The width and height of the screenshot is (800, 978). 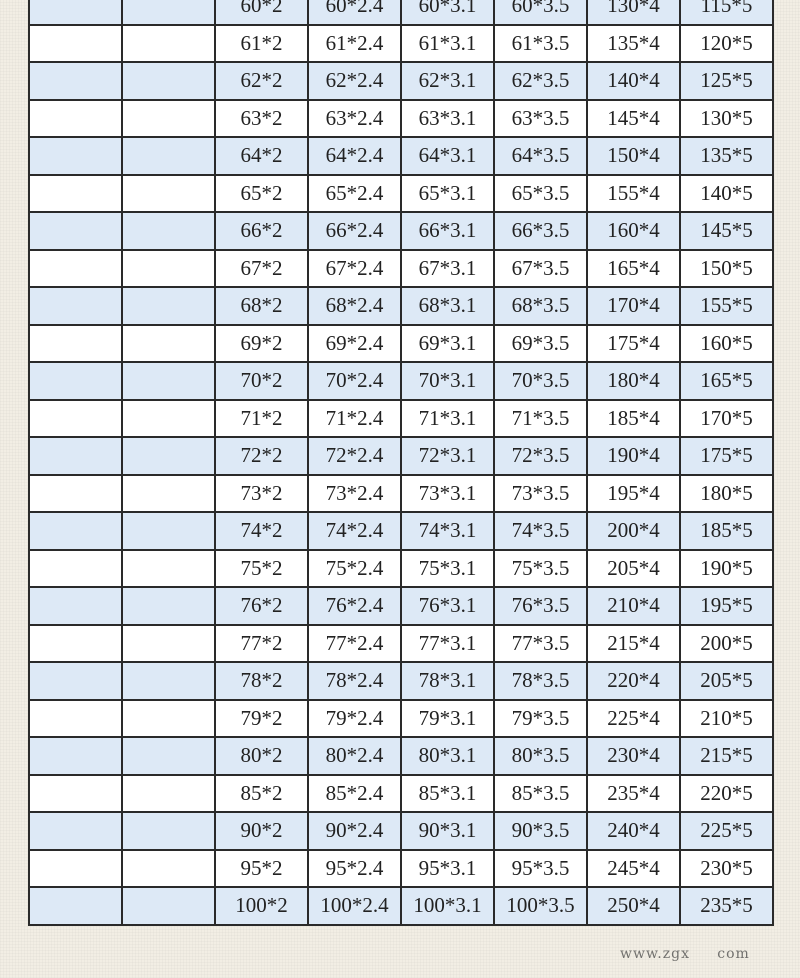 What do you see at coordinates (447, 756) in the screenshot?
I see `table-cell: 80*3.1` at bounding box center [447, 756].